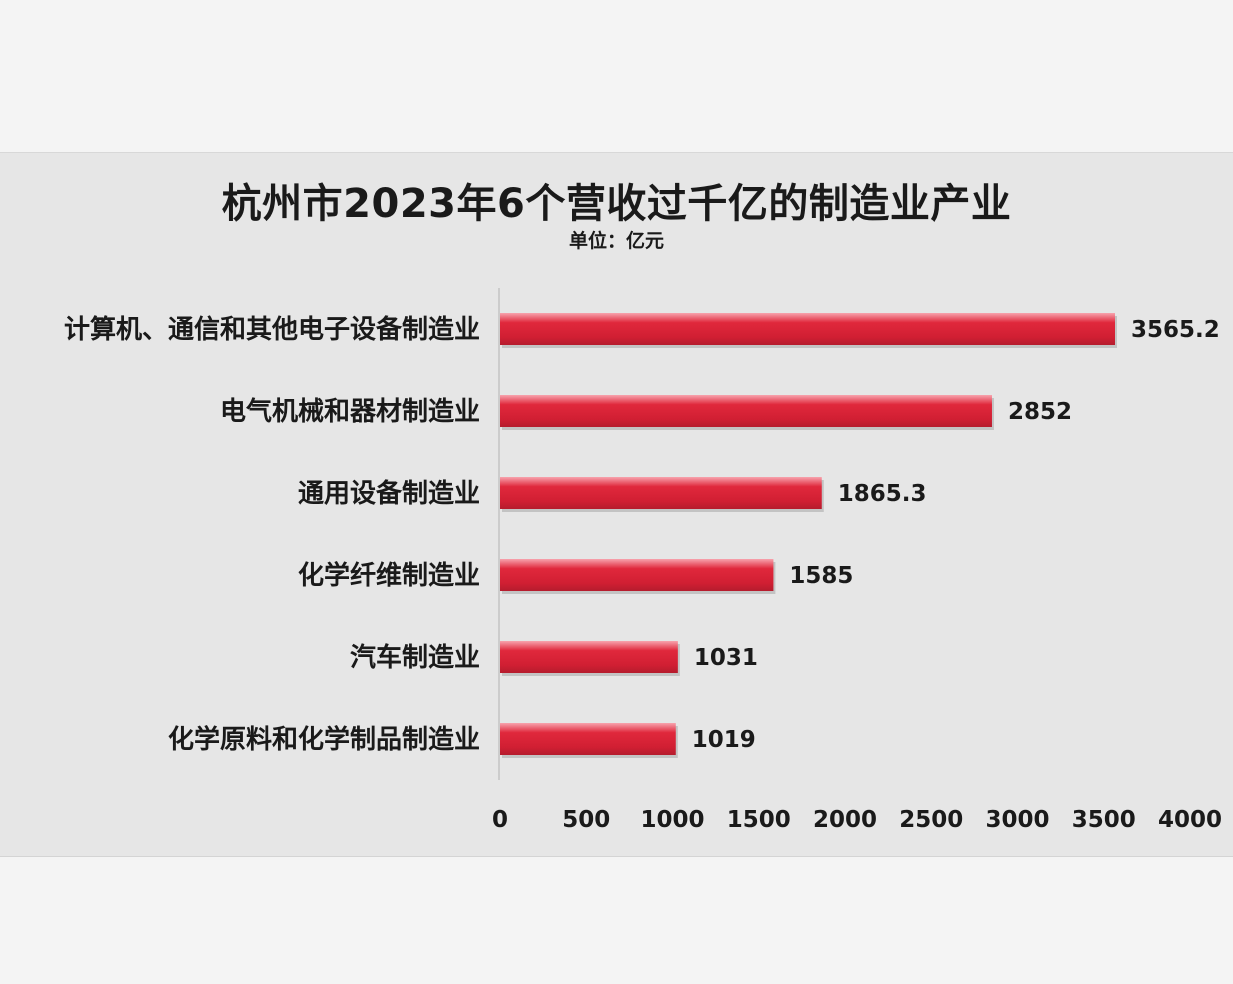 Image resolution: width=1233 pixels, height=984 pixels. I want to click on x-tick-label: 0, so click(500, 820).